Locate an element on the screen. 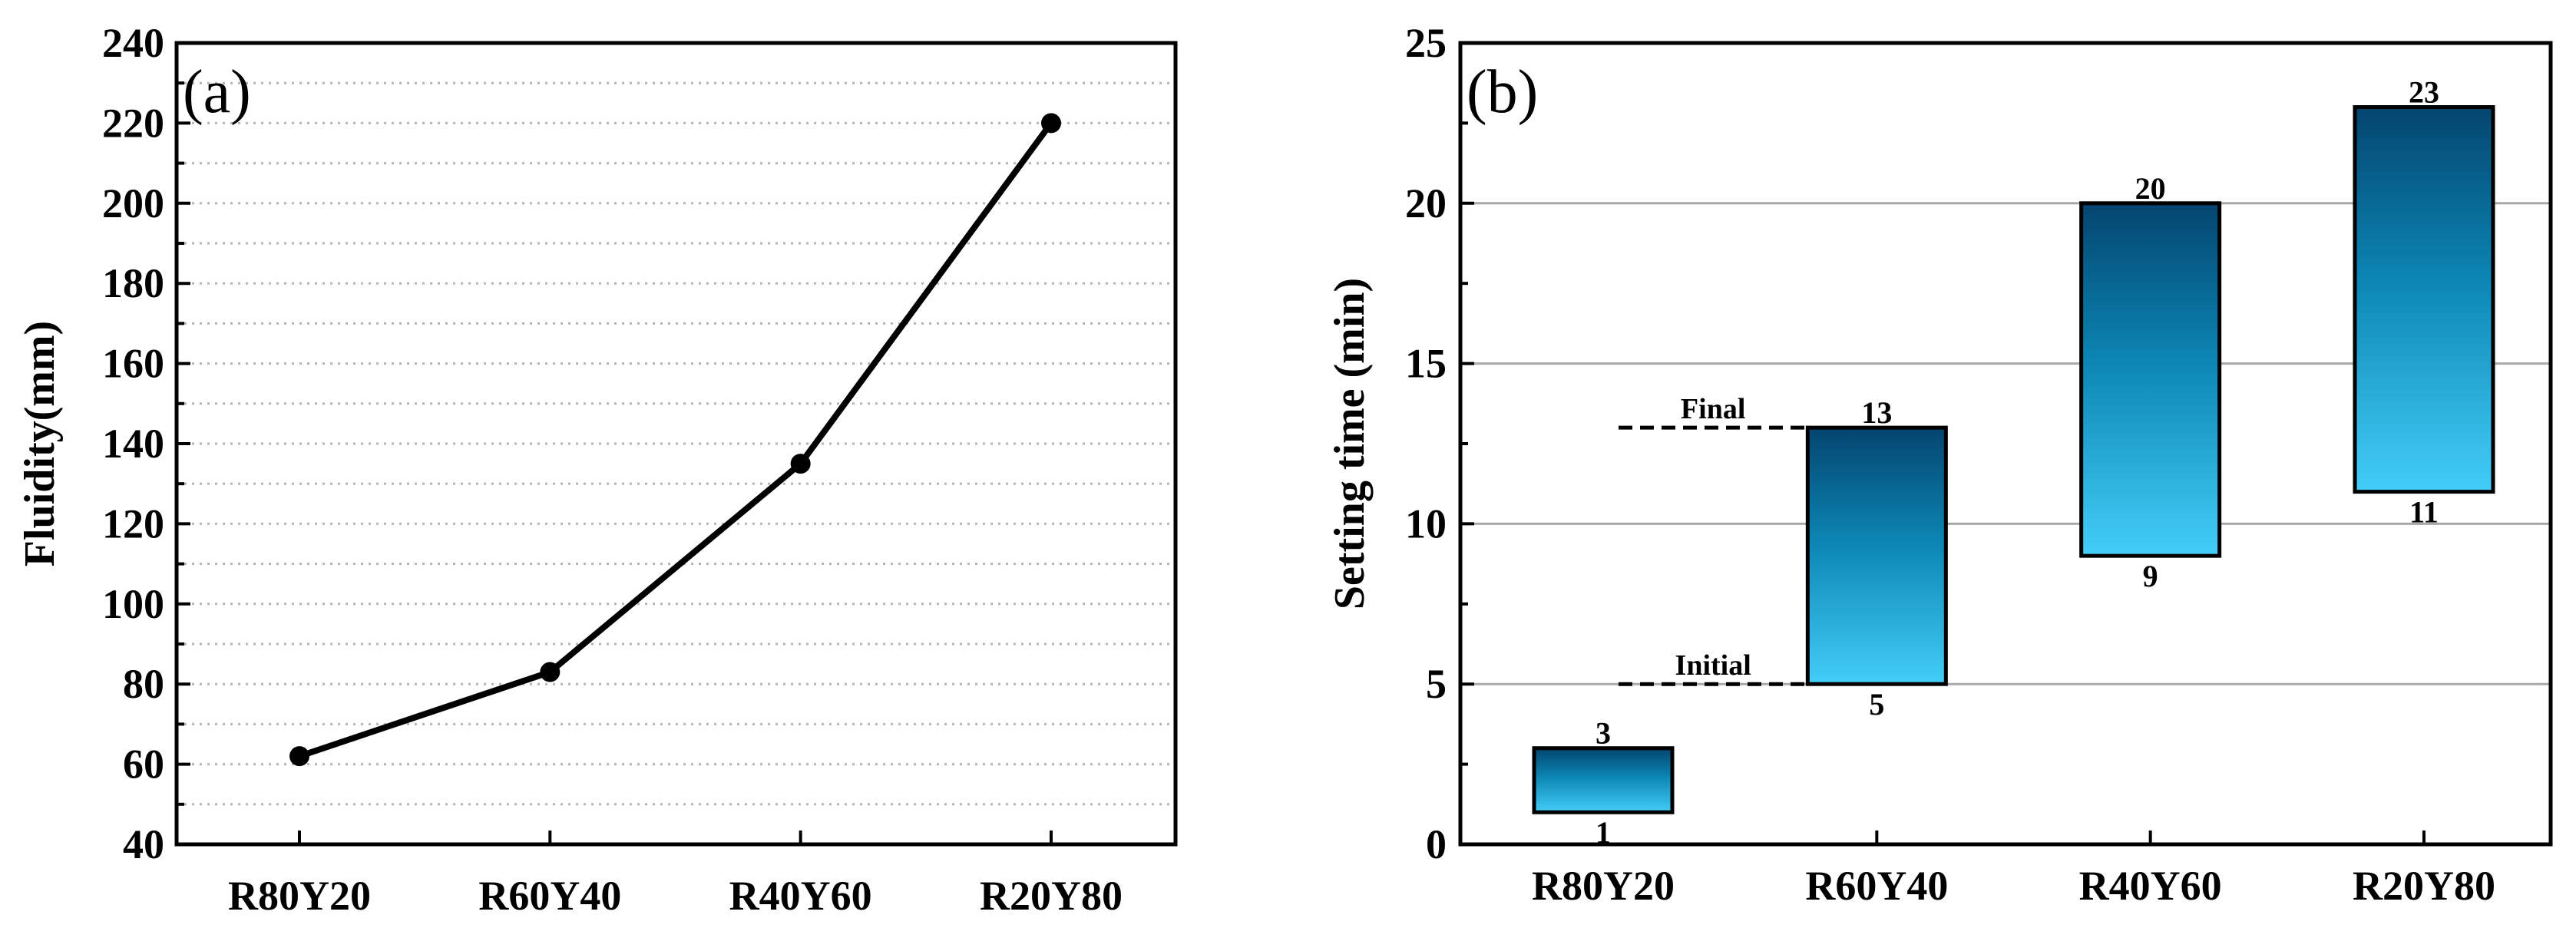 This screenshot has height=928, width=2576. panel-label-a: (a) is located at coordinates (217, 92).